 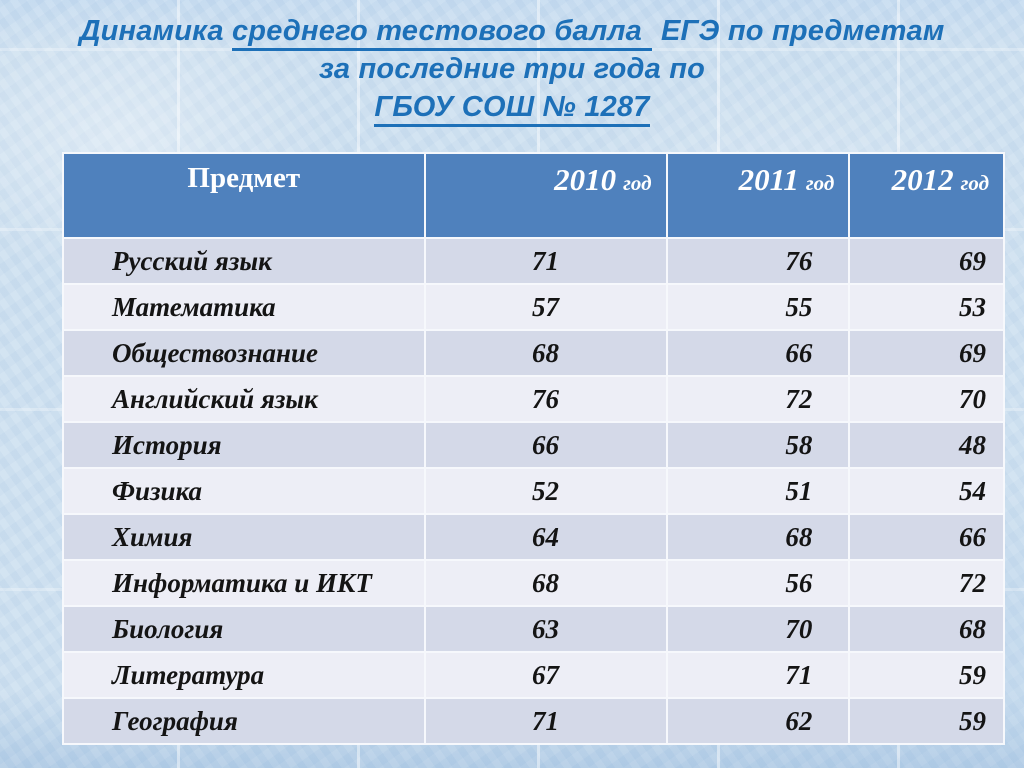 What do you see at coordinates (244, 491) in the screenshot?
I see `subject-cell: Физика` at bounding box center [244, 491].